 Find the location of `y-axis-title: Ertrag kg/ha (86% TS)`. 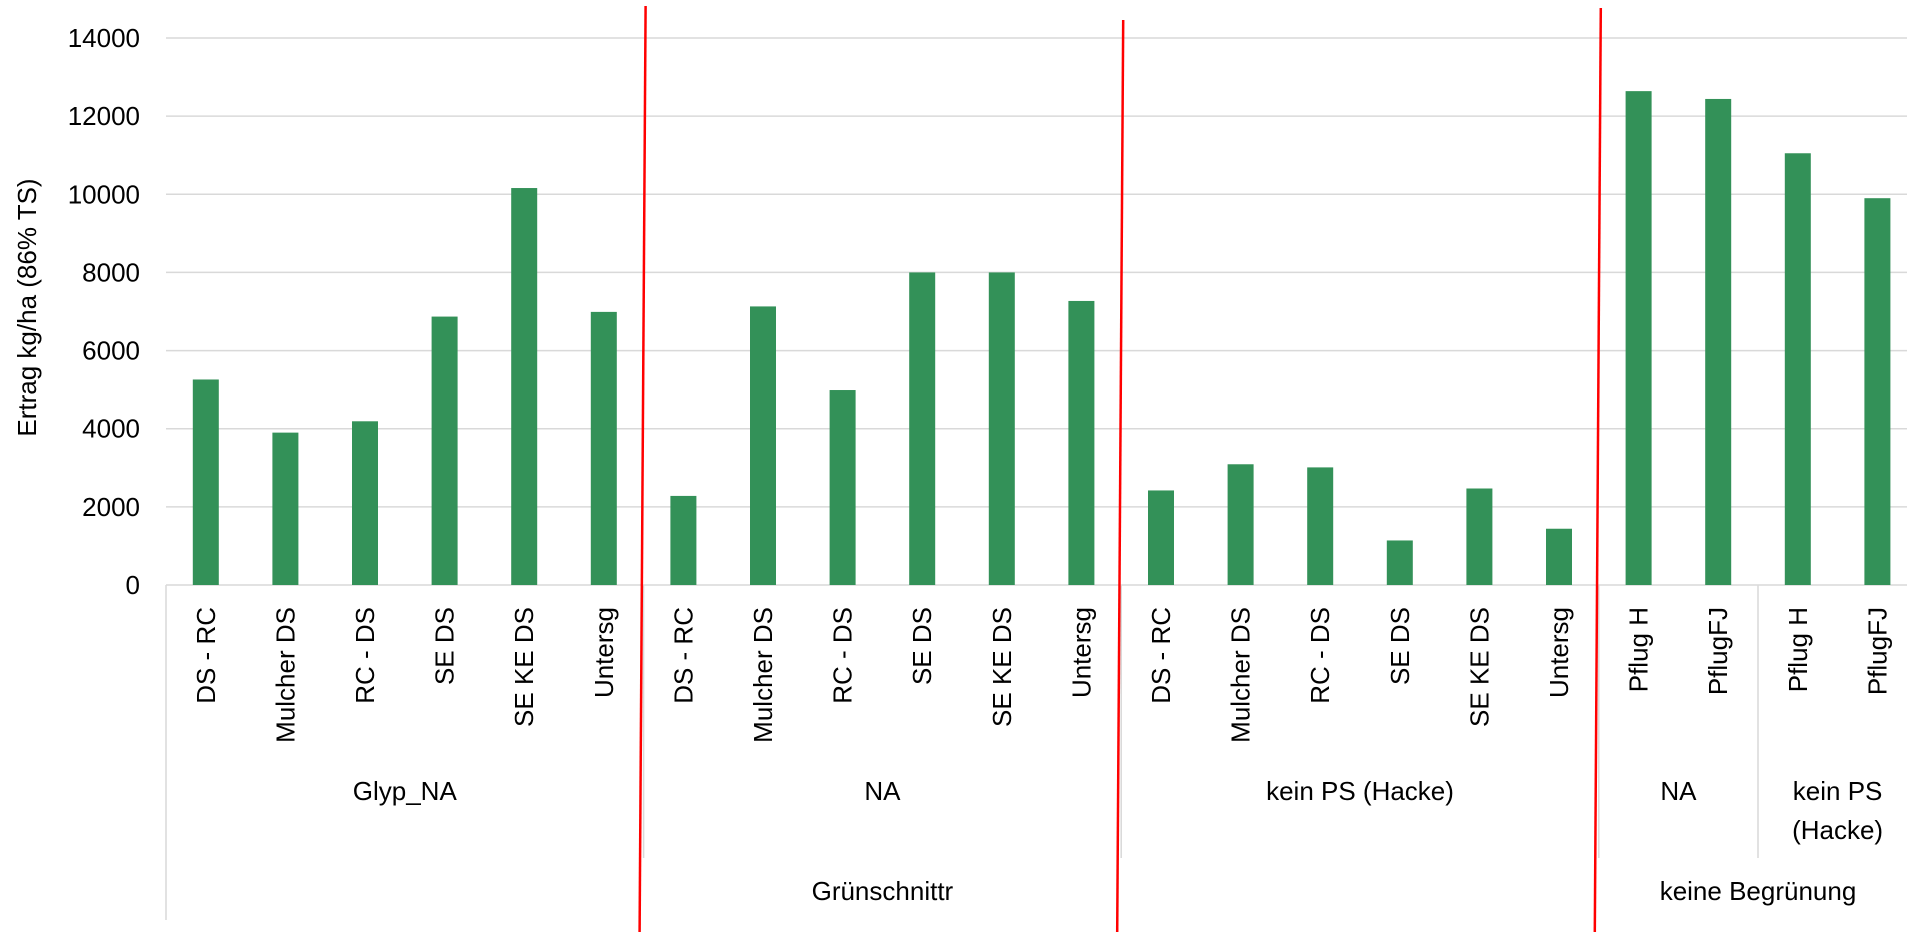

y-axis-title: Ertrag kg/ha (86% TS) is located at coordinates (27, 307).